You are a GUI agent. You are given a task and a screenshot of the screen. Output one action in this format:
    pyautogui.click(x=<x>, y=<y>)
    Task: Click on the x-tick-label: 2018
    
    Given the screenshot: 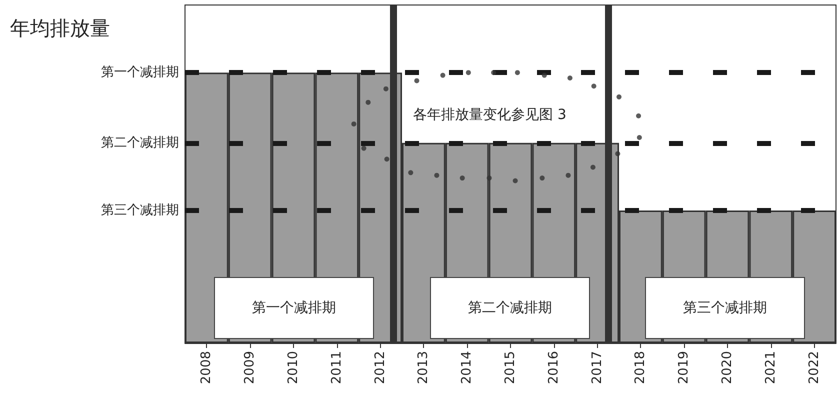 What is the action you would take?
    pyautogui.click(x=640, y=367)
    